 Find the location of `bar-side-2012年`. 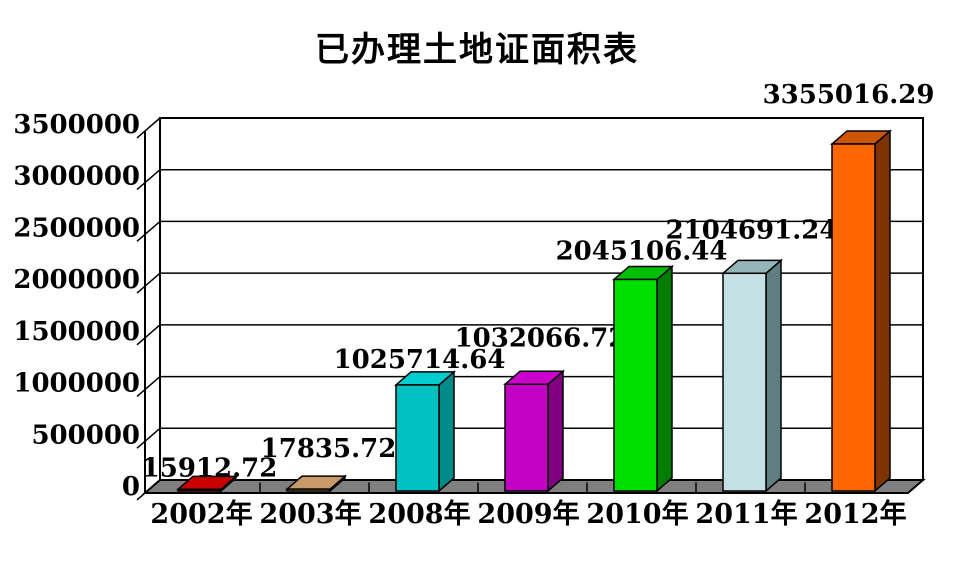

bar-side-2012年 is located at coordinates (882, 311).